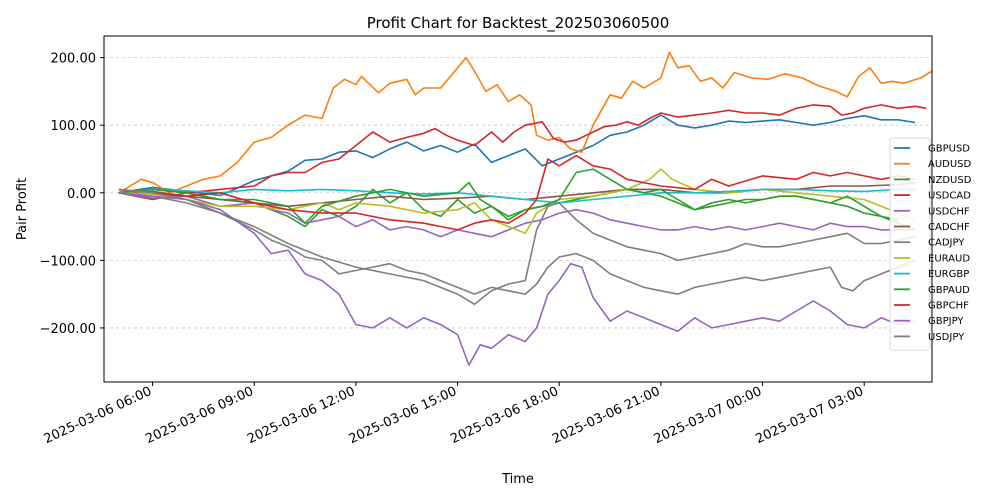 The width and height of the screenshot is (1000, 500). I want to click on series-line-euraud, so click(517, 201).